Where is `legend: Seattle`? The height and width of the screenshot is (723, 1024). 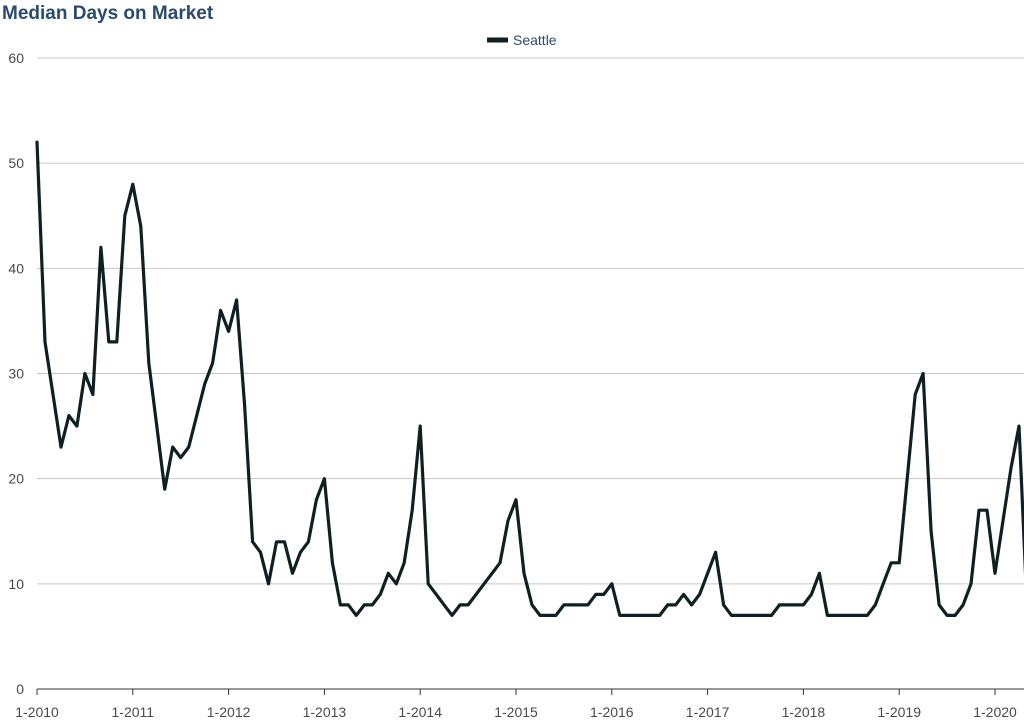
legend: Seattle is located at coordinates (522, 40).